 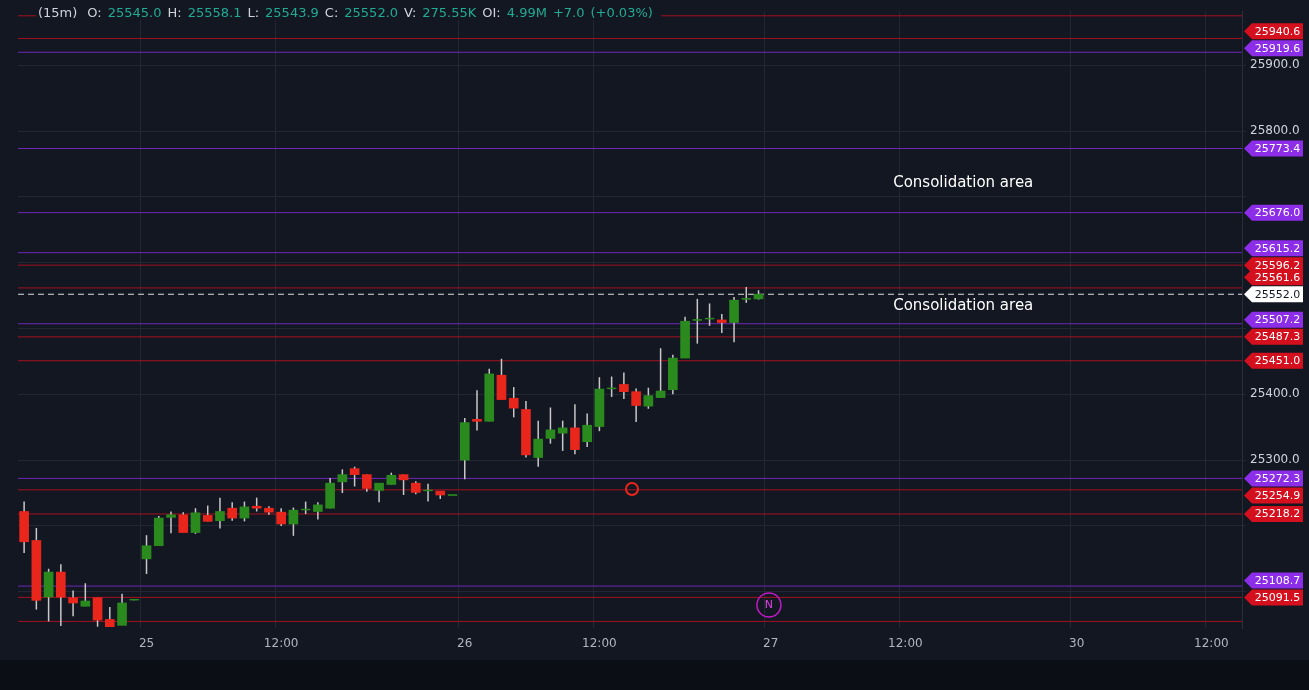 What do you see at coordinates (1277, 320) in the screenshot?
I see `ref-line-label: 25507.2` at bounding box center [1277, 320].